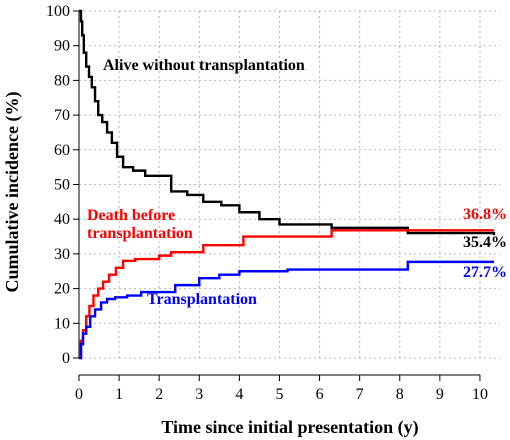 This screenshot has width=510, height=440. What do you see at coordinates (204, 65) in the screenshot?
I see `annotation-alive-without-transplantation: Alive without transplantation` at bounding box center [204, 65].